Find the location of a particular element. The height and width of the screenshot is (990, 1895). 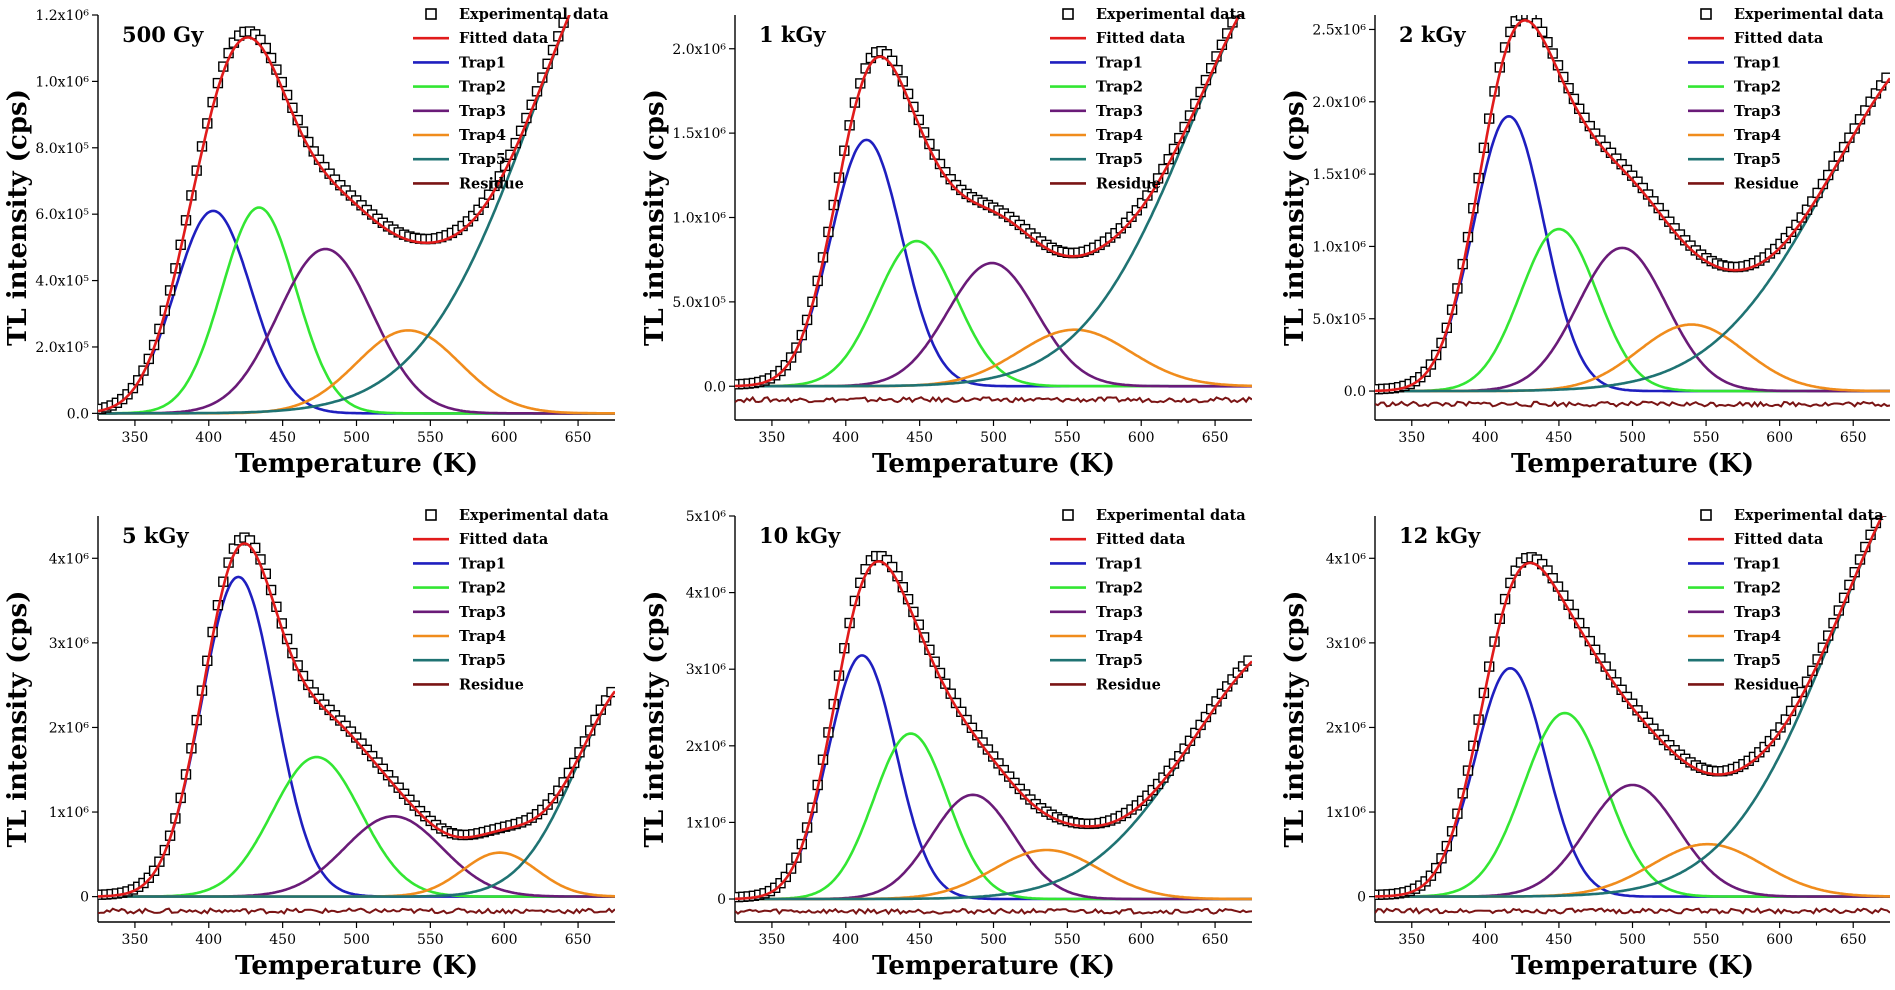

y-tick-label: 8.0x10⁵ is located at coordinates (62, 149).